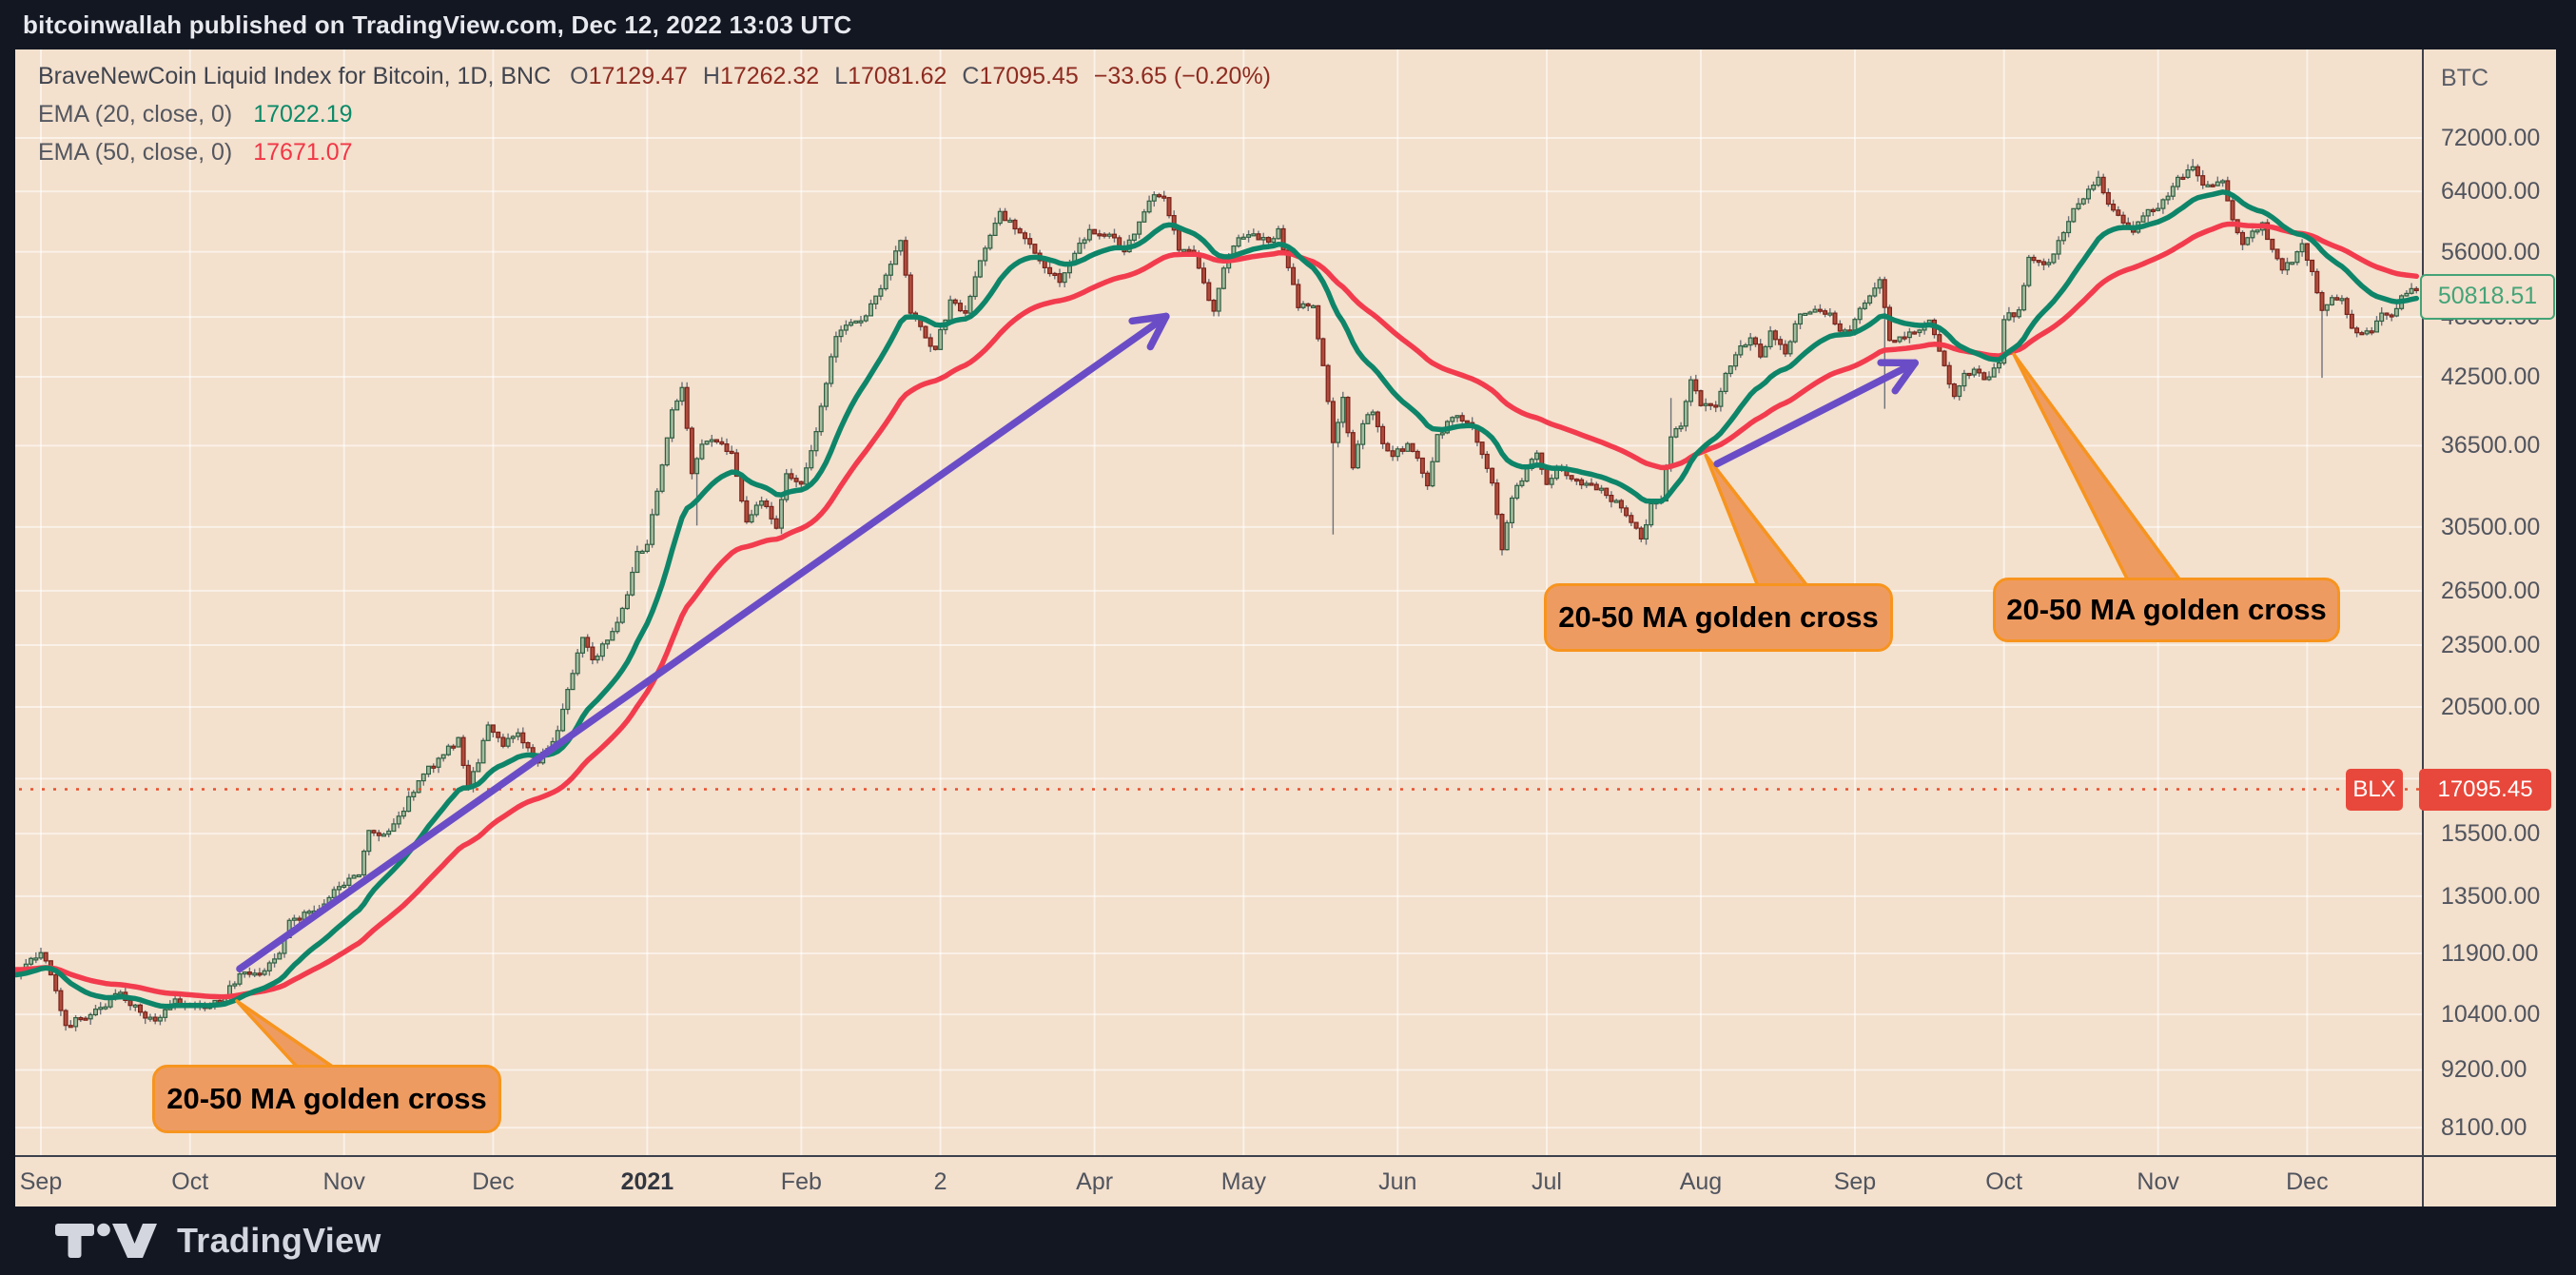 This screenshot has height=1275, width=2576. Describe the element at coordinates (1182, 76) in the screenshot. I see `change-value: −33.65 (−0.20%)` at that location.